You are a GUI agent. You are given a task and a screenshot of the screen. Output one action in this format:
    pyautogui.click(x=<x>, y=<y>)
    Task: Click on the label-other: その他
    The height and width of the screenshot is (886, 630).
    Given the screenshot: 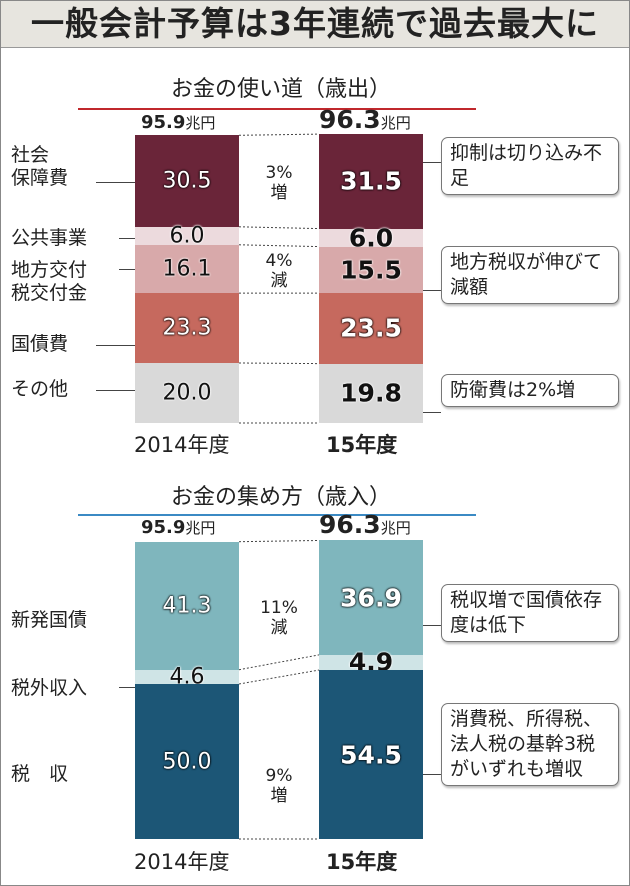 What is the action you would take?
    pyautogui.click(x=40, y=389)
    